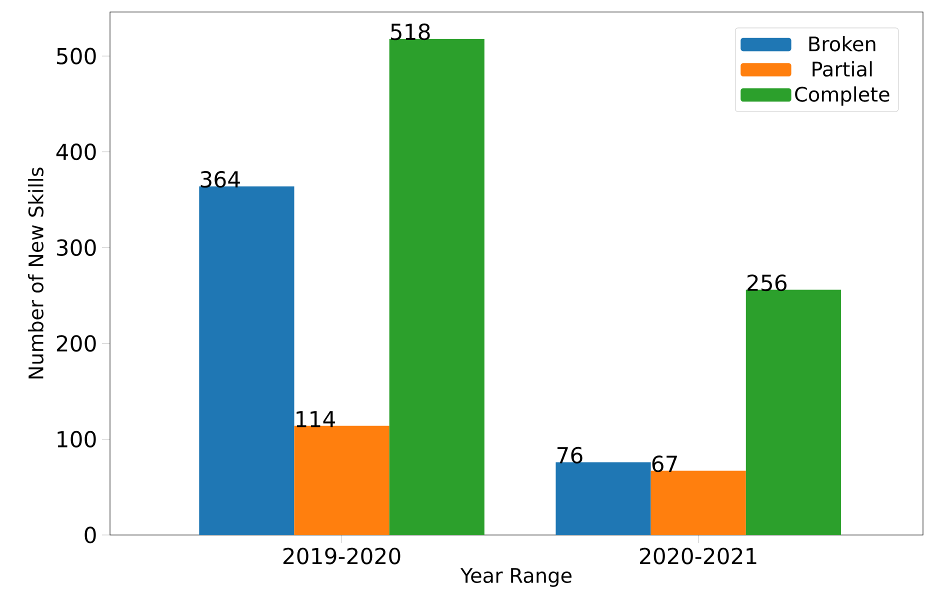 The width and height of the screenshot is (925, 607). I want to click on data-label: 76, so click(570, 455).